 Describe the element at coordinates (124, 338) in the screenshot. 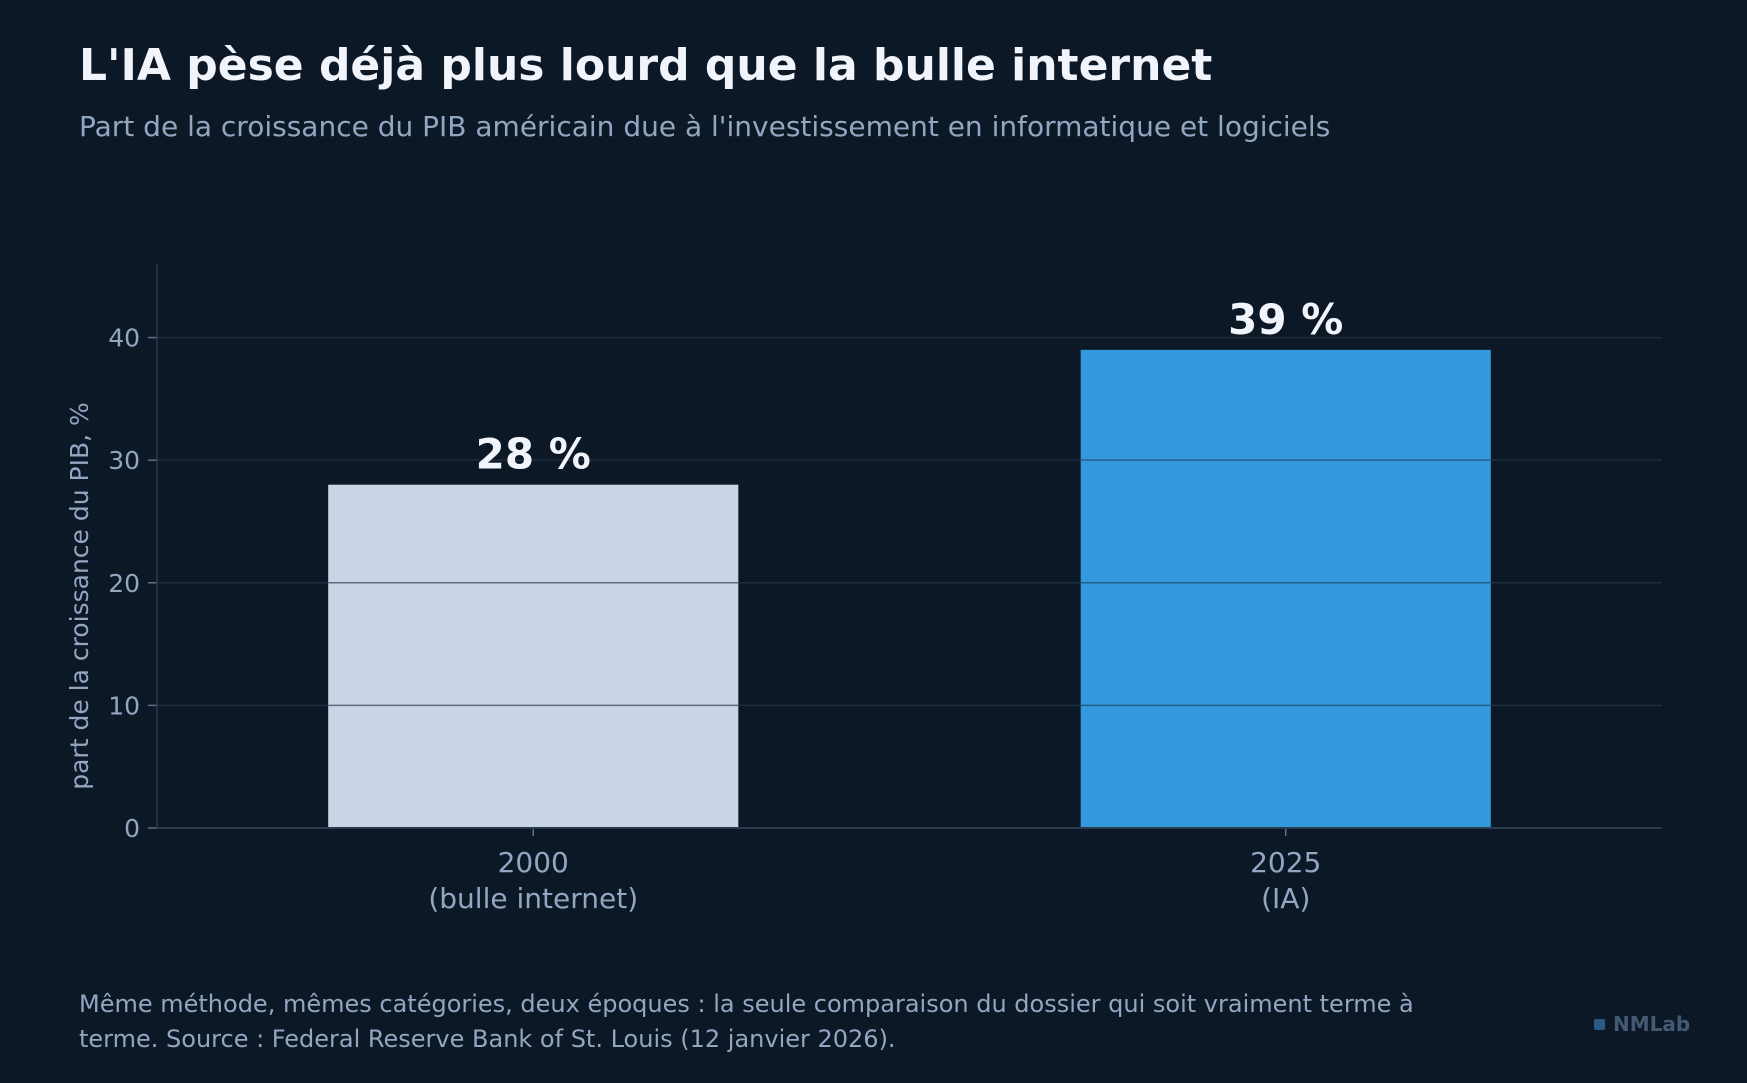

I see `y-tick-label-40: 40` at that location.